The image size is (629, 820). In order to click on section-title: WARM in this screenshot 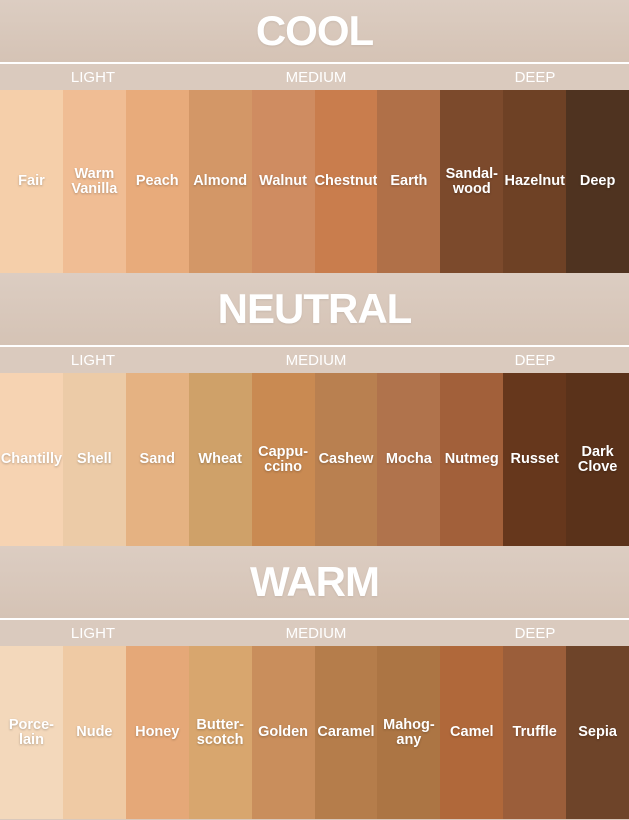, I will do `click(314, 582)`.